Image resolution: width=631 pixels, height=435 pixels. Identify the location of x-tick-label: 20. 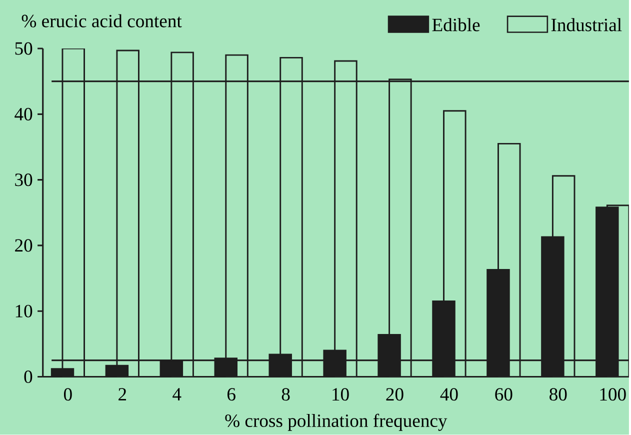
(395, 394).